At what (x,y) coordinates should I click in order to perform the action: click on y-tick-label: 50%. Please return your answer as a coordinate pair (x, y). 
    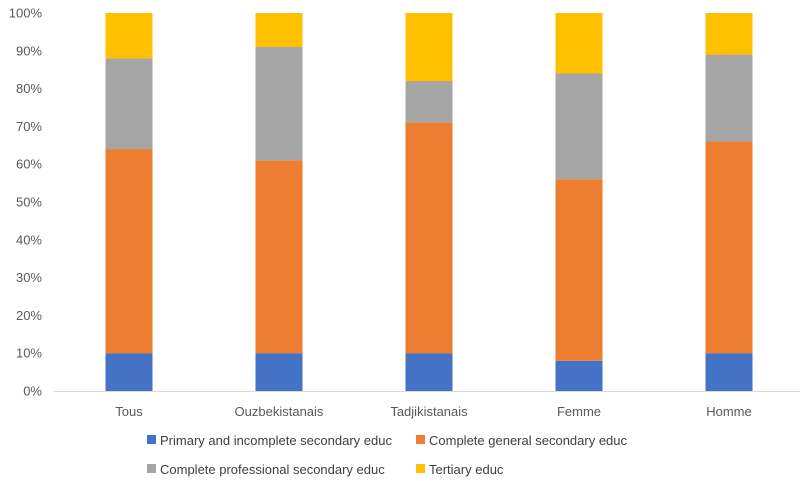
    Looking at the image, I should click on (29, 202).